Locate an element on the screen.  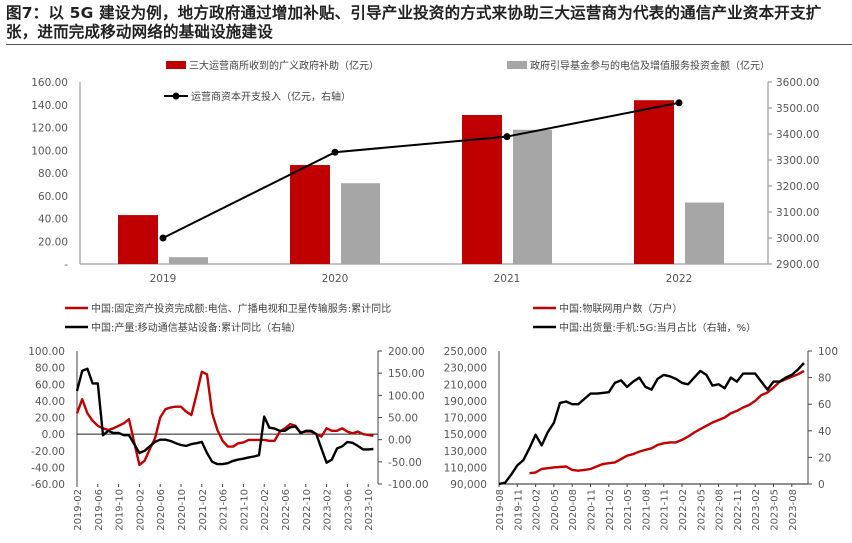
y2-tick-label: -50.00 is located at coordinates (405, 463).